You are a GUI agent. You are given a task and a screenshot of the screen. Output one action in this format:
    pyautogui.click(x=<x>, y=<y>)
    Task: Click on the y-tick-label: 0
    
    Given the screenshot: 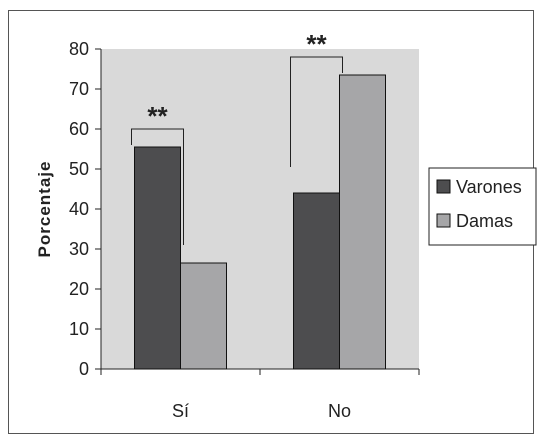 What is the action you would take?
    pyautogui.click(x=84, y=369)
    